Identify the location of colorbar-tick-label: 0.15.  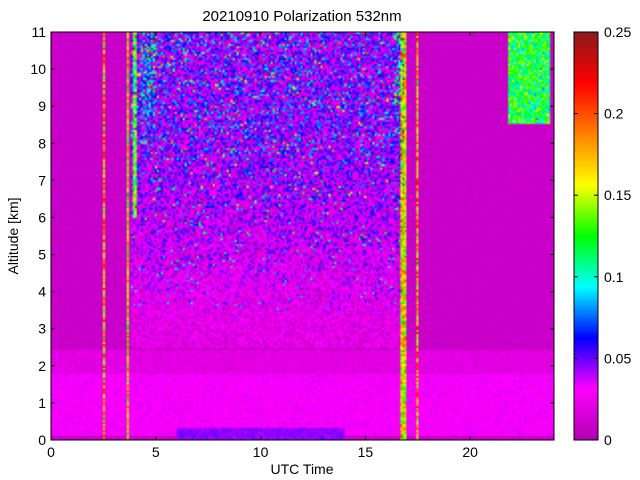
(617, 195).